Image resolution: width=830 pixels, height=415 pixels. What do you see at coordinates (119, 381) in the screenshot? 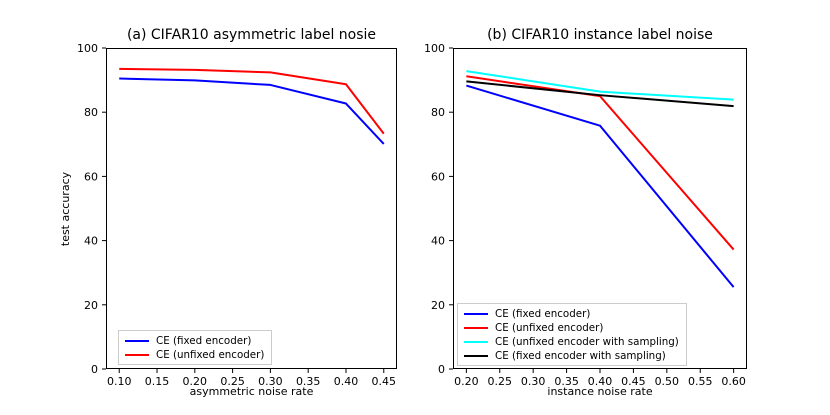
I see `x-tick-label: 0.10` at bounding box center [119, 381].